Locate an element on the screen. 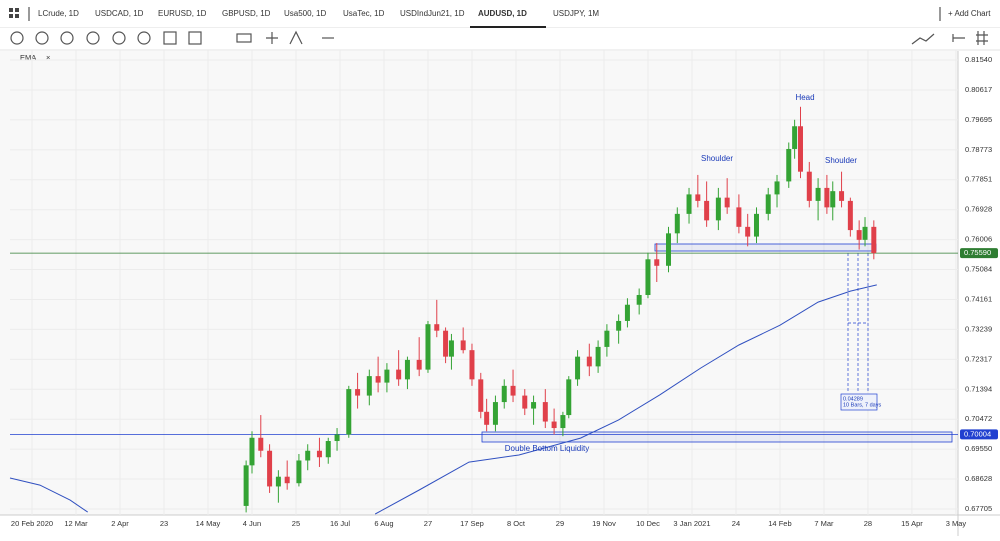 The image size is (1000, 541). x-tick-label: 7 Mar is located at coordinates (824, 523).